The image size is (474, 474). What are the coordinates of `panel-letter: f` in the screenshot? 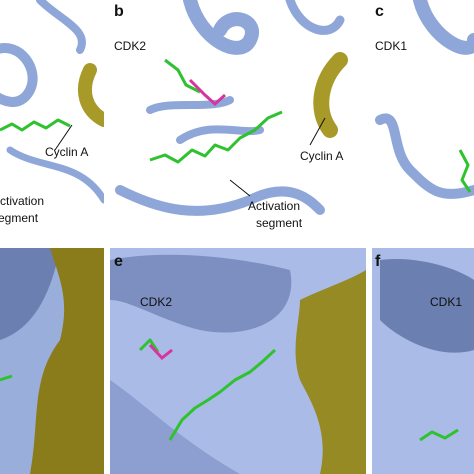 It's located at (378, 261).